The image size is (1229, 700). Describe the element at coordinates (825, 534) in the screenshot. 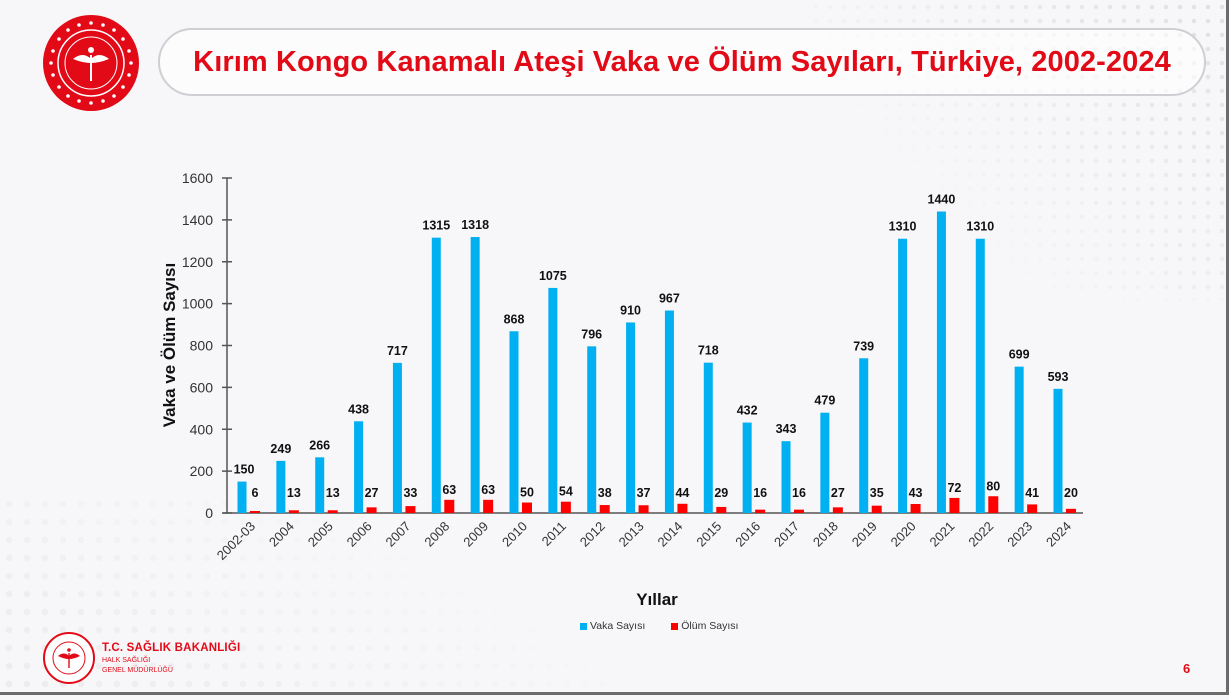

I see `x-tick-label: 2018` at that location.